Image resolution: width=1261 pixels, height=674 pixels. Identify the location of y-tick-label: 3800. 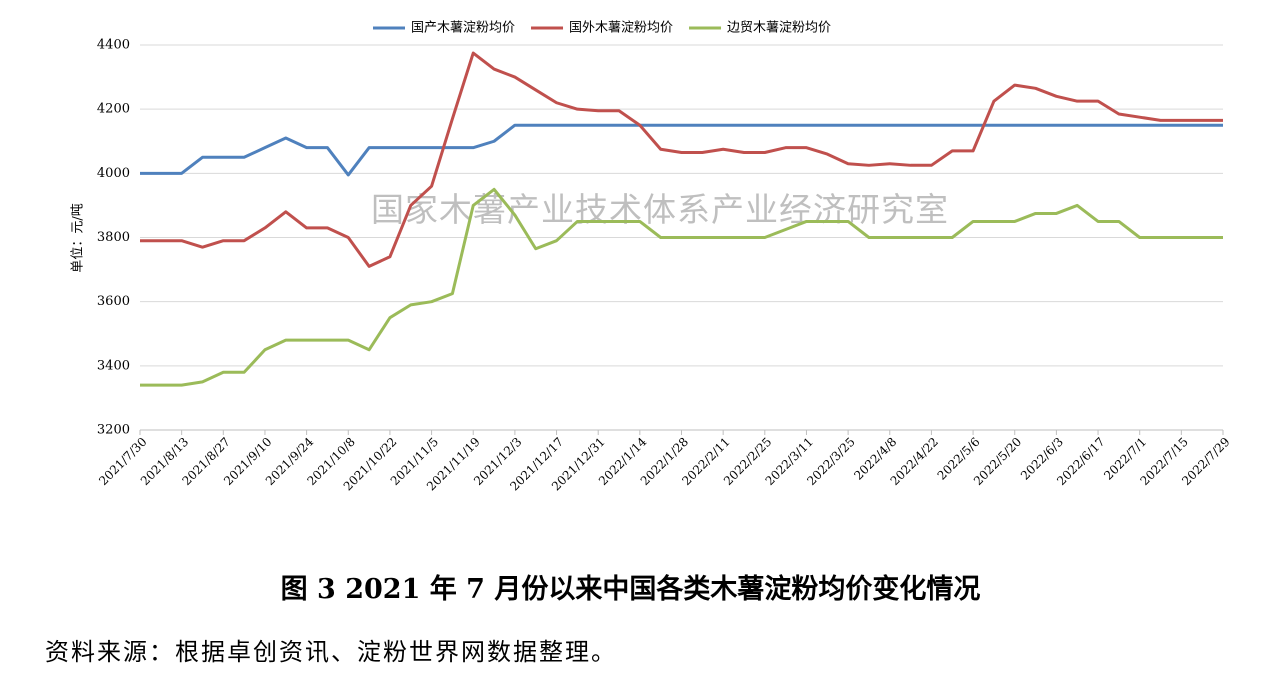
(113, 237).